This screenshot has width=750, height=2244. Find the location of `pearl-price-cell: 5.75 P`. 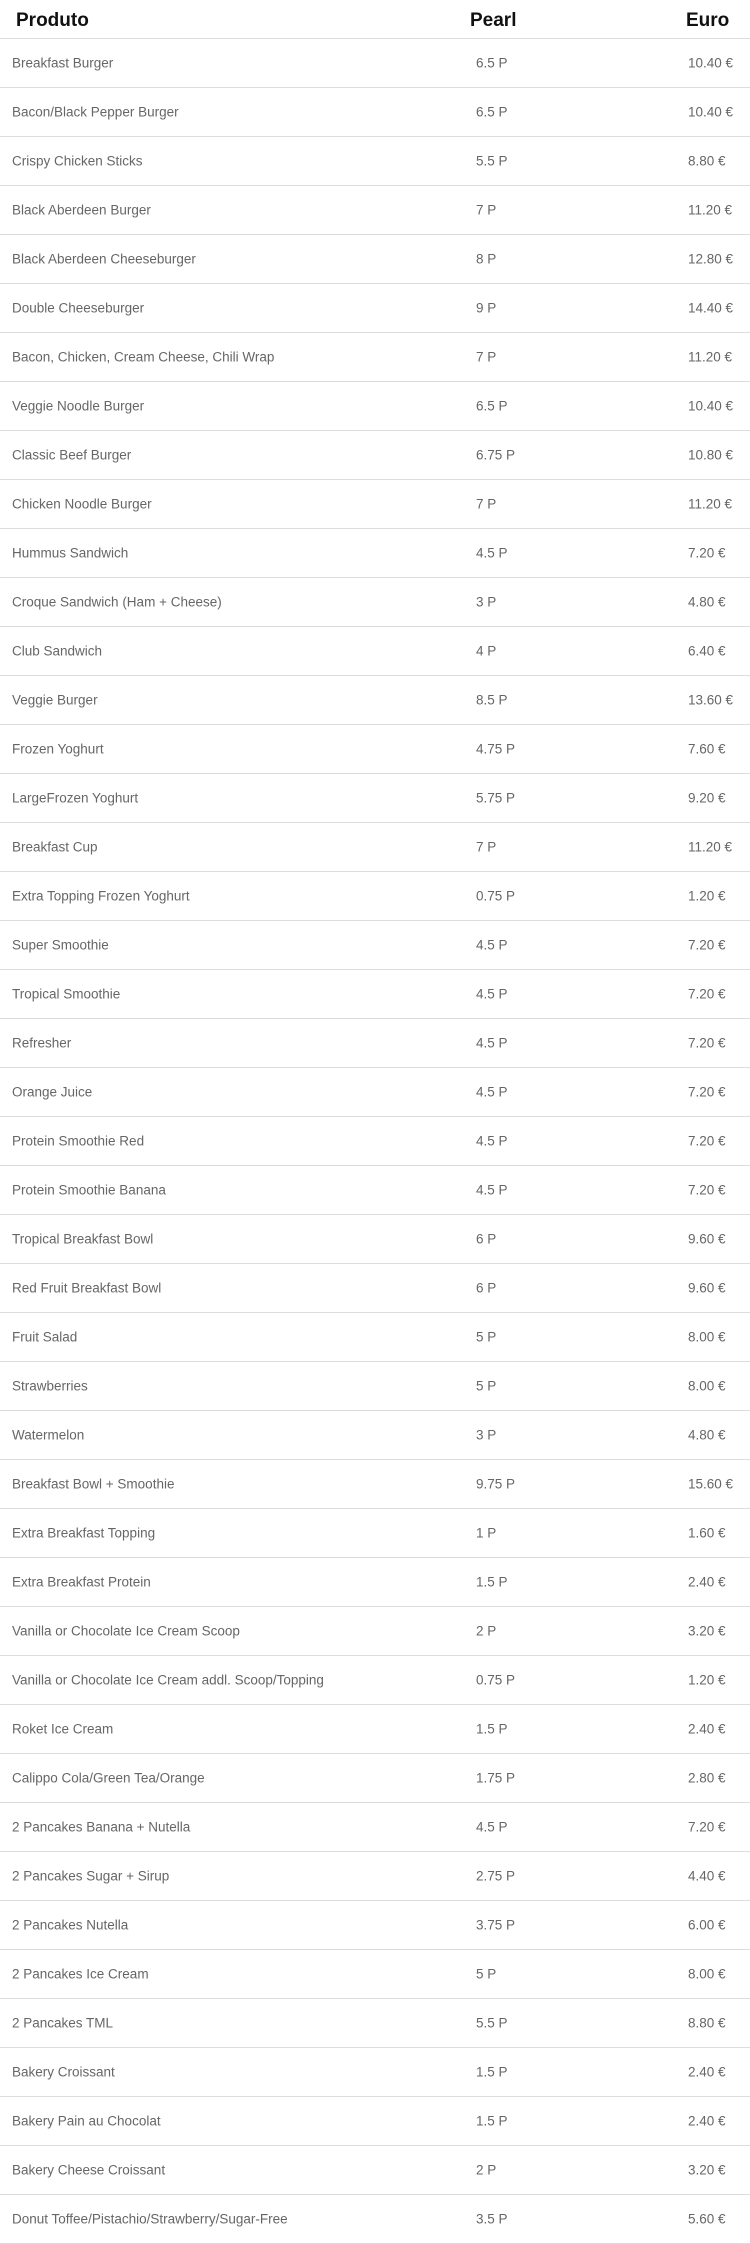

pearl-price-cell: 5.75 P is located at coordinates (496, 798).